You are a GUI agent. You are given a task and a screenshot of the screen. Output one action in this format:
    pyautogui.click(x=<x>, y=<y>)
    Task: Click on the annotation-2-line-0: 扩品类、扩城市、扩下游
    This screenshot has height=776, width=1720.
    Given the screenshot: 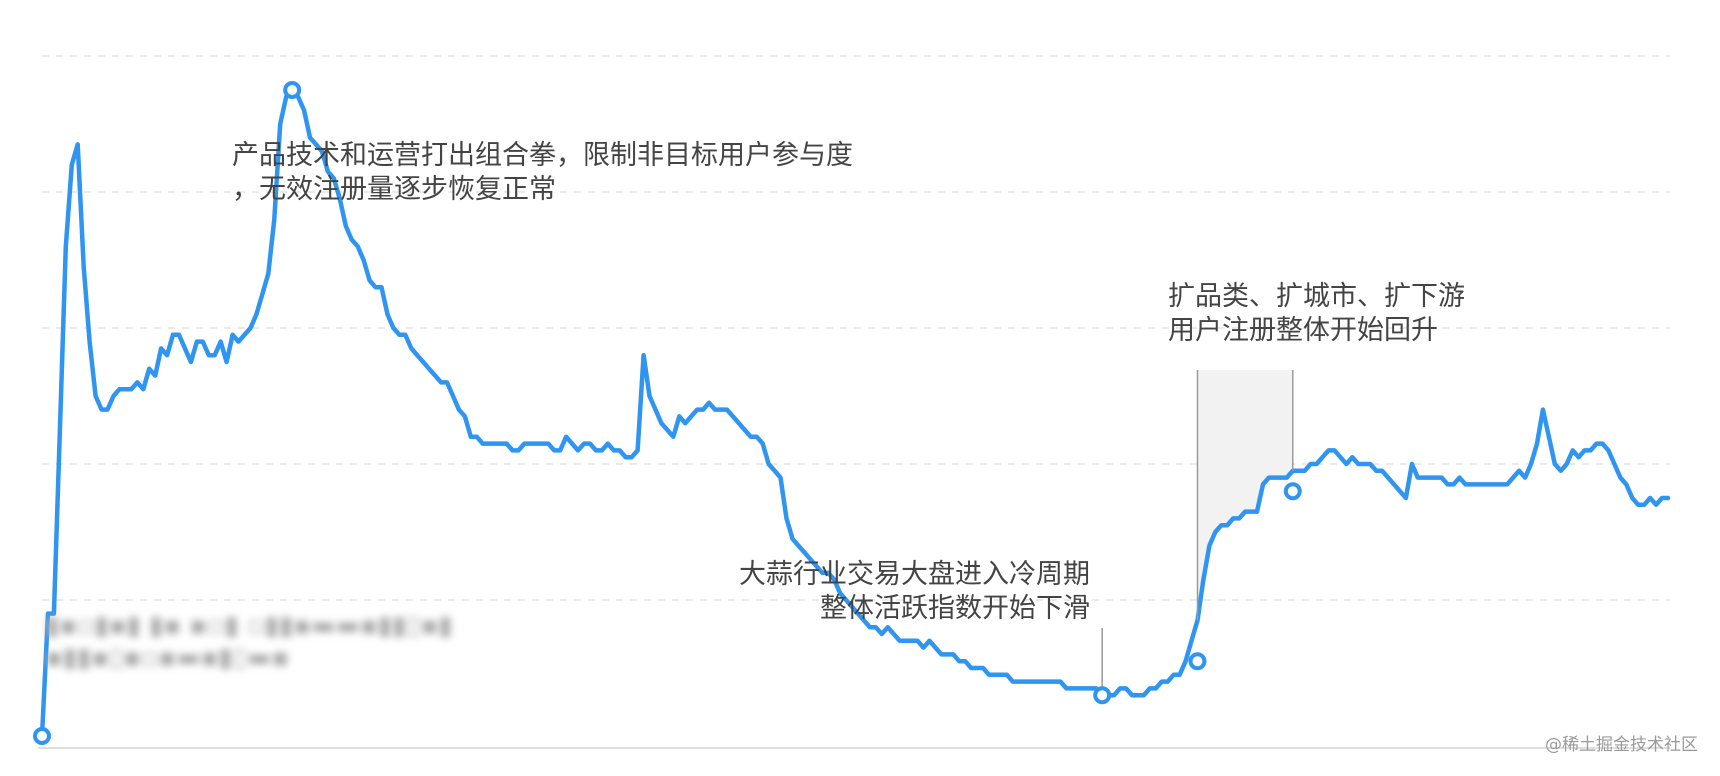 What is the action you would take?
    pyautogui.click(x=1316, y=296)
    